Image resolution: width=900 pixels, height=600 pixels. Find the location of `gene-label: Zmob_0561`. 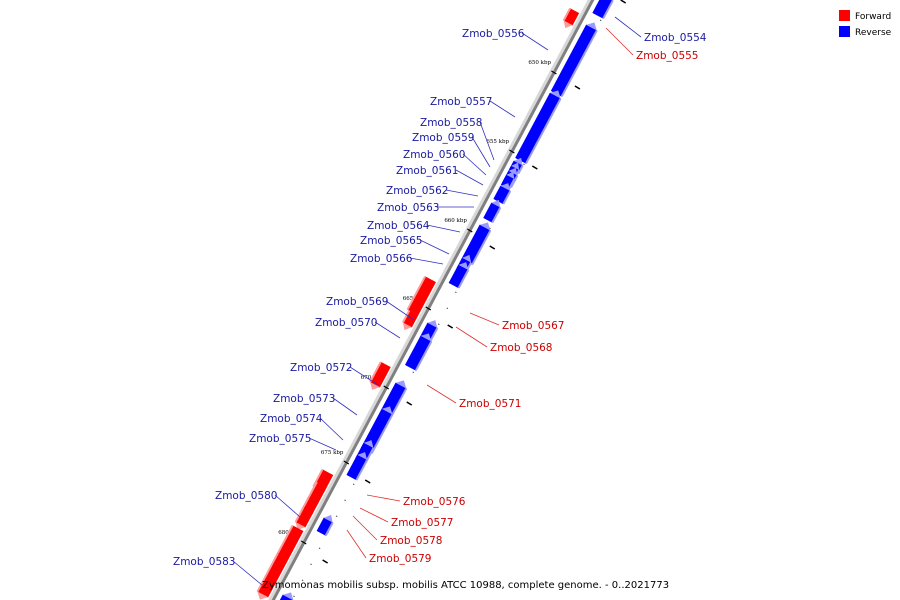

gene-label: Zmob_0561 is located at coordinates (427, 171).